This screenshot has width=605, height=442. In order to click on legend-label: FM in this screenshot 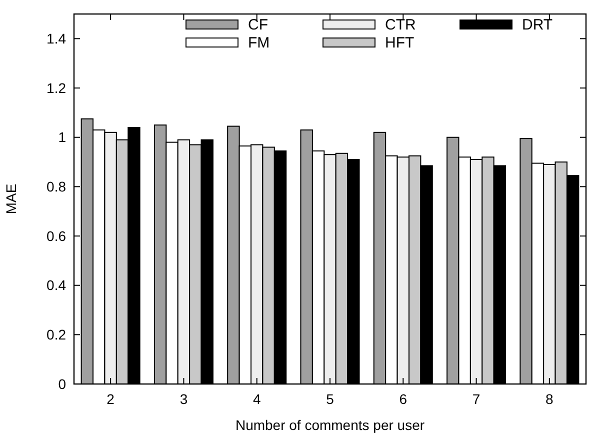, I will do `click(259, 43)`.